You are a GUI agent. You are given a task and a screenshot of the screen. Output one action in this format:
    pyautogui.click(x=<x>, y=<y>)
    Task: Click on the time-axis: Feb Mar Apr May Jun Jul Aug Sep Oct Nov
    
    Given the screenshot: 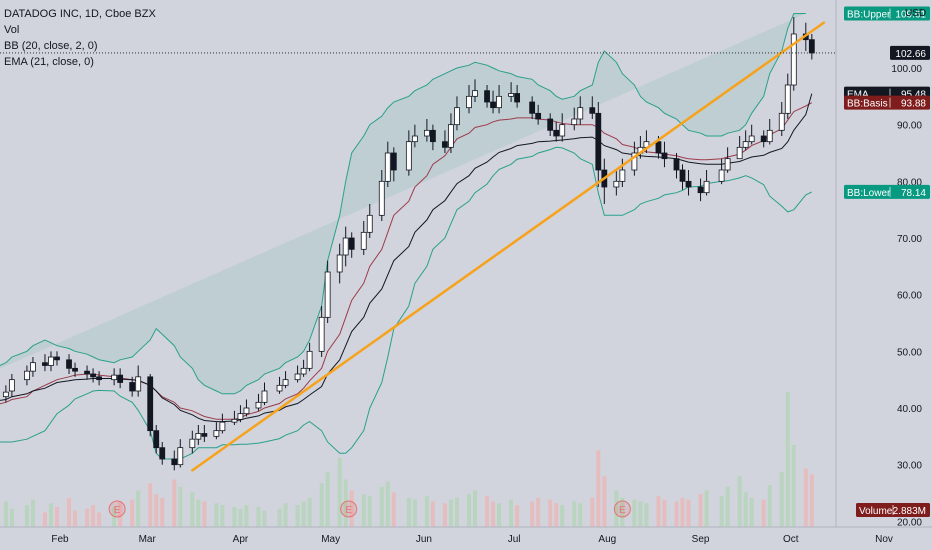 What is the action you would take?
    pyautogui.click(x=472, y=539)
    